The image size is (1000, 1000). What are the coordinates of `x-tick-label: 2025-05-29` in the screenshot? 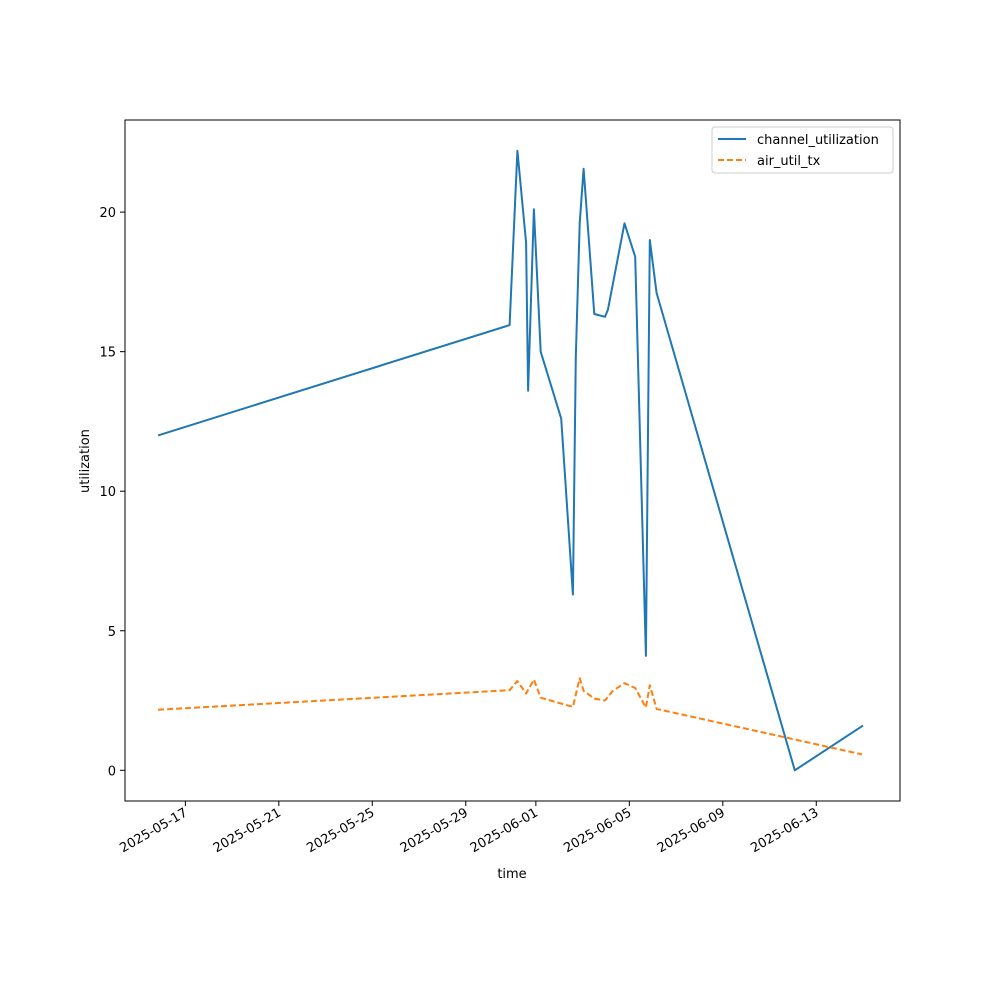 It's located at (434, 830).